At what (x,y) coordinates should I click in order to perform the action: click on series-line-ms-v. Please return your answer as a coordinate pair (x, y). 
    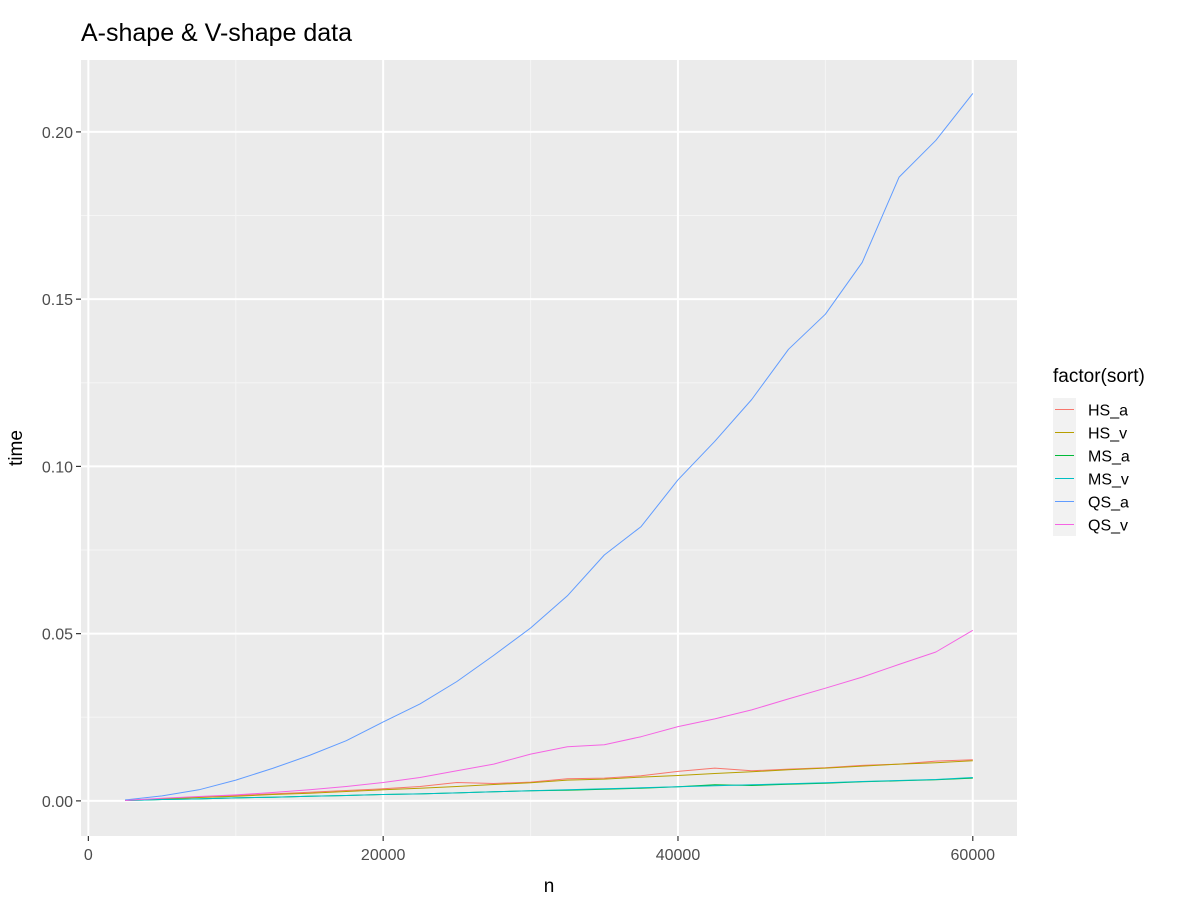
    Looking at the image, I should click on (549, 789).